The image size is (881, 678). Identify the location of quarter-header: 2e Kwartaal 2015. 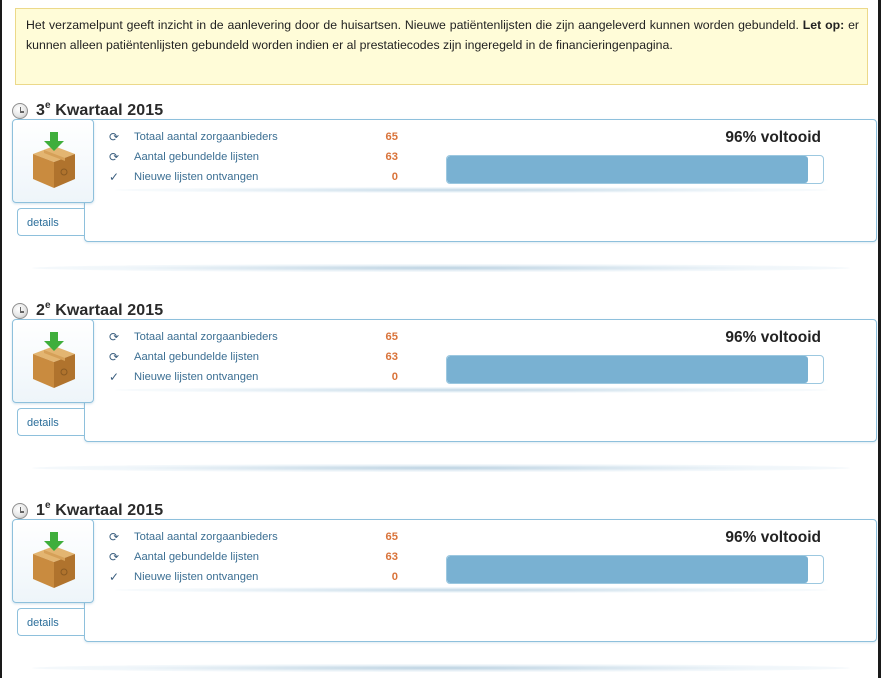
(87, 311).